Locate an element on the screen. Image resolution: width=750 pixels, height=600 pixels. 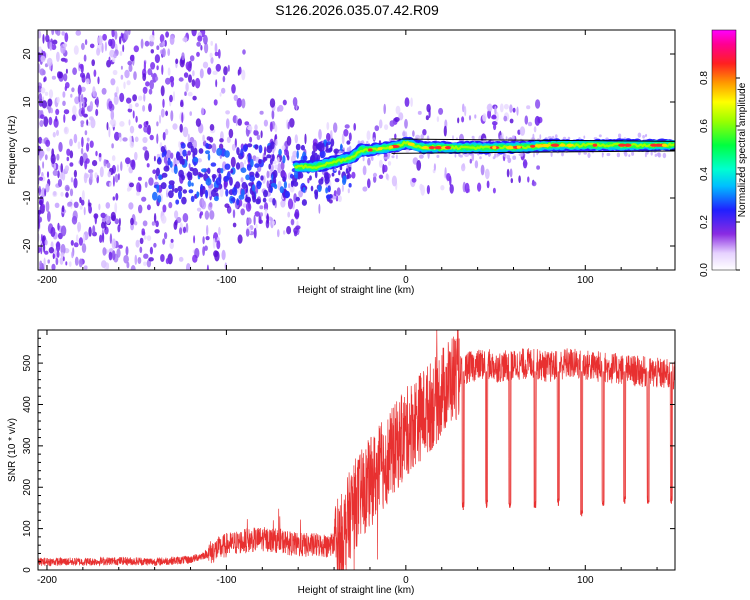
snr-x-tick-label: 100 is located at coordinates (585, 580).